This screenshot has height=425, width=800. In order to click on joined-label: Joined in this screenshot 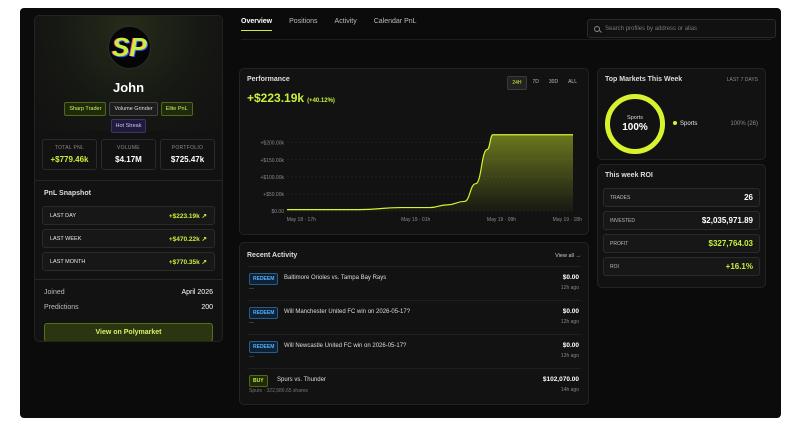, I will do `click(54, 292)`.